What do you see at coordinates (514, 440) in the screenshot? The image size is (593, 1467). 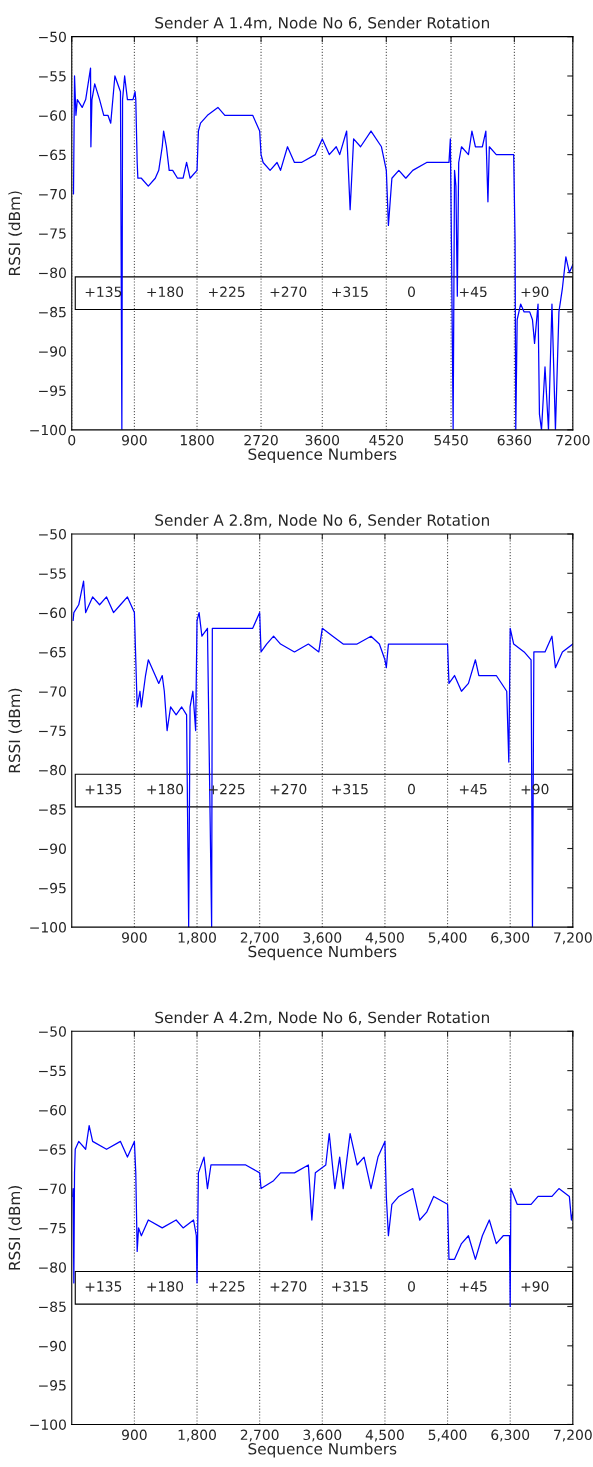 I see `x-tick-label: 6360` at bounding box center [514, 440].